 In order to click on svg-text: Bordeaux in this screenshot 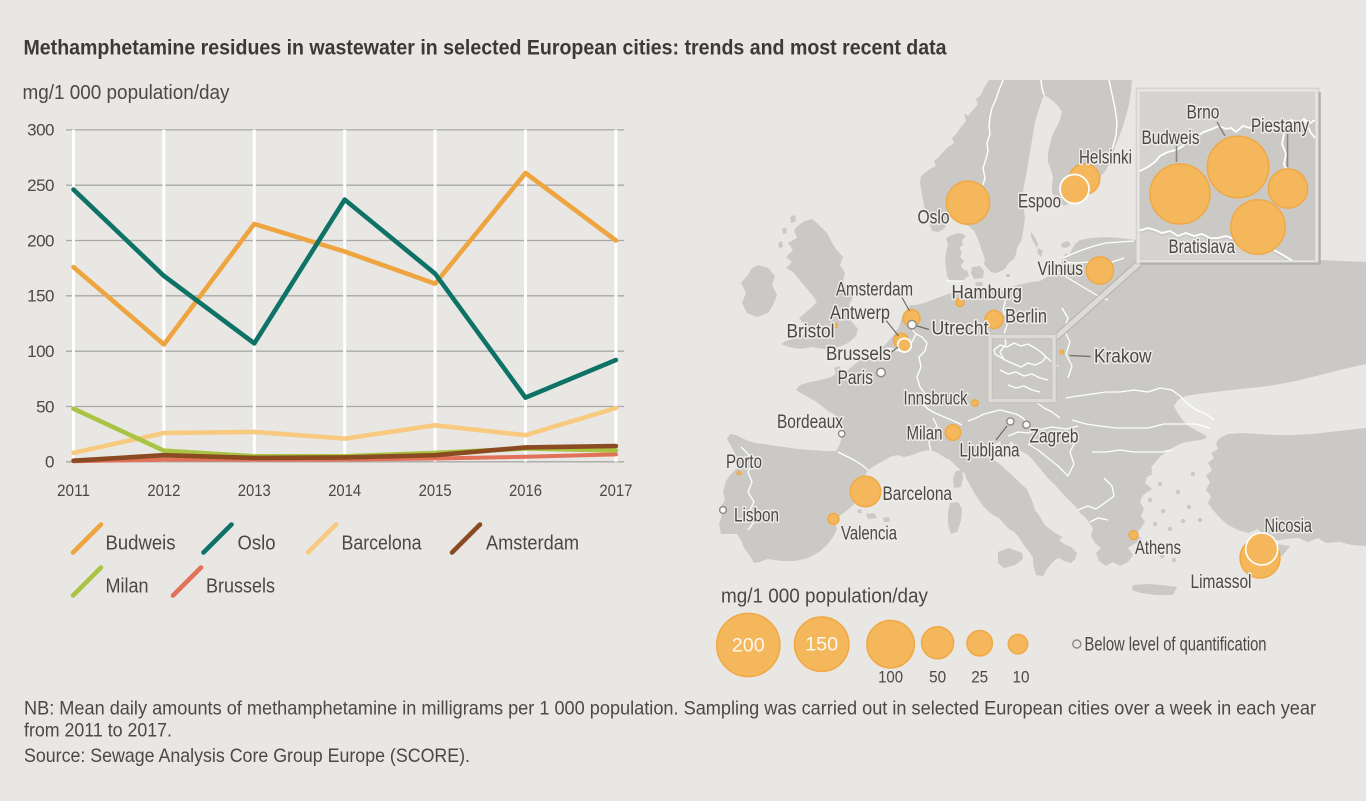, I will do `click(810, 422)`.